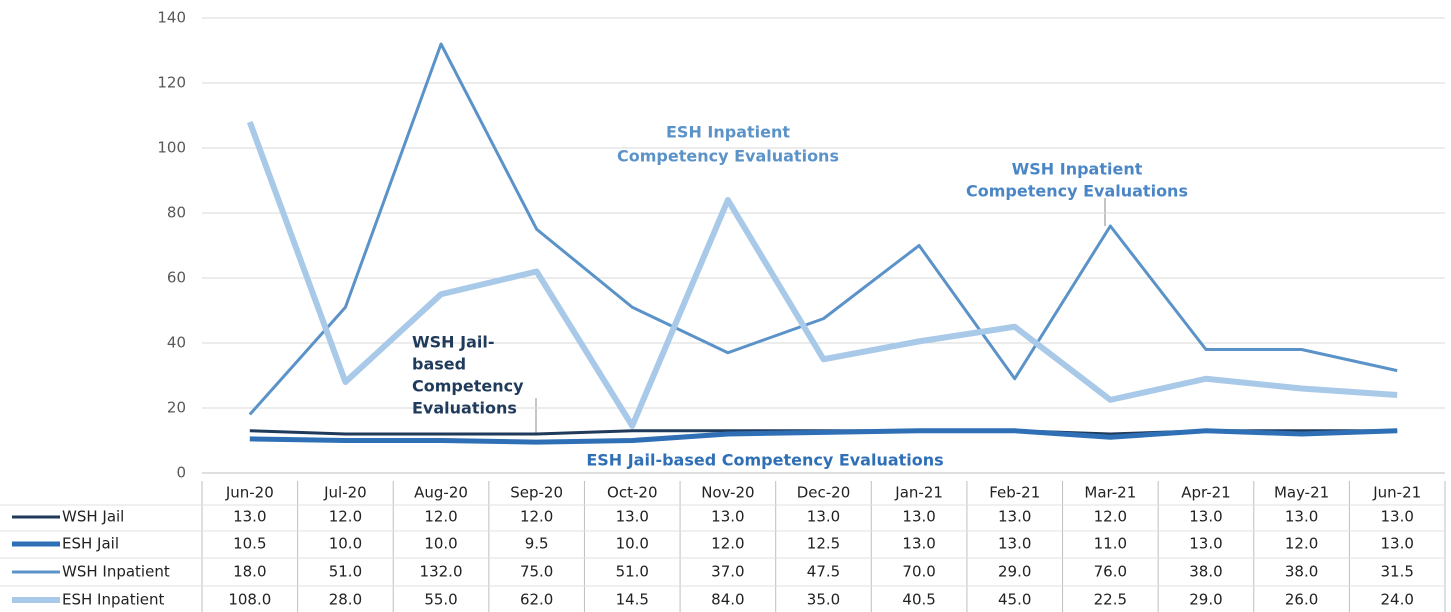 The width and height of the screenshot is (1451, 612). What do you see at coordinates (1110, 544) in the screenshot?
I see `data-label: 11.0` at bounding box center [1110, 544].